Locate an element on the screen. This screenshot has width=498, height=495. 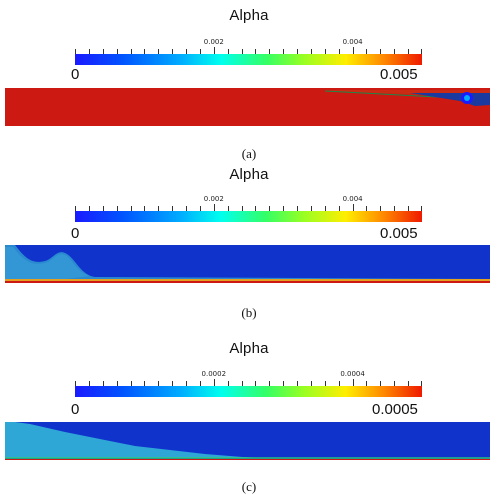
colorbar-ticks: 0.002 0.004 is located at coordinates (248, 46).